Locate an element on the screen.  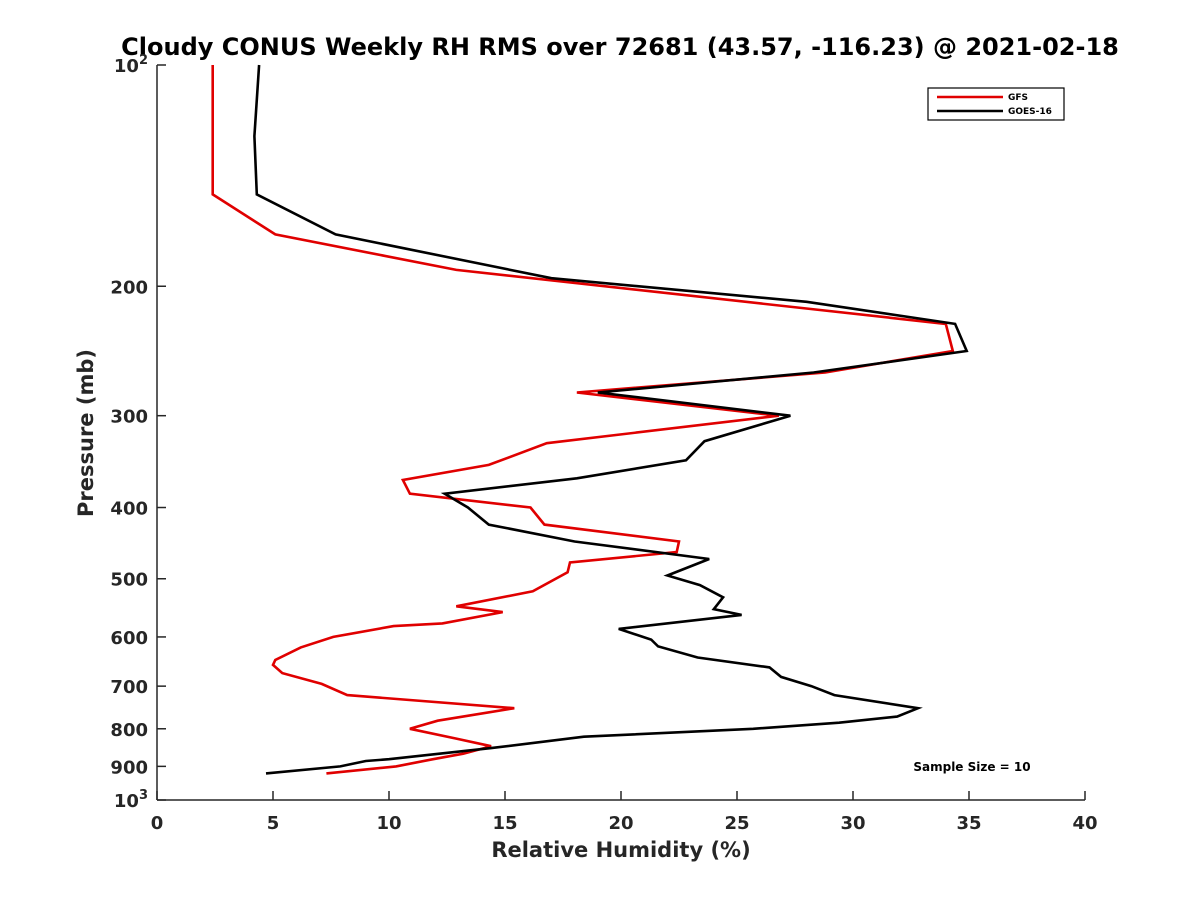
y-tick-label: 800 is located at coordinates (129, 730).